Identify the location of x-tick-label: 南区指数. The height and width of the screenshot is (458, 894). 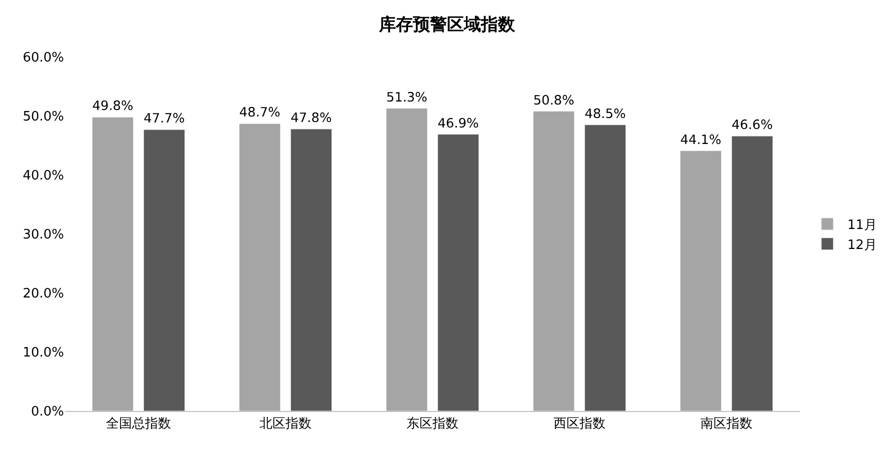
(726, 424).